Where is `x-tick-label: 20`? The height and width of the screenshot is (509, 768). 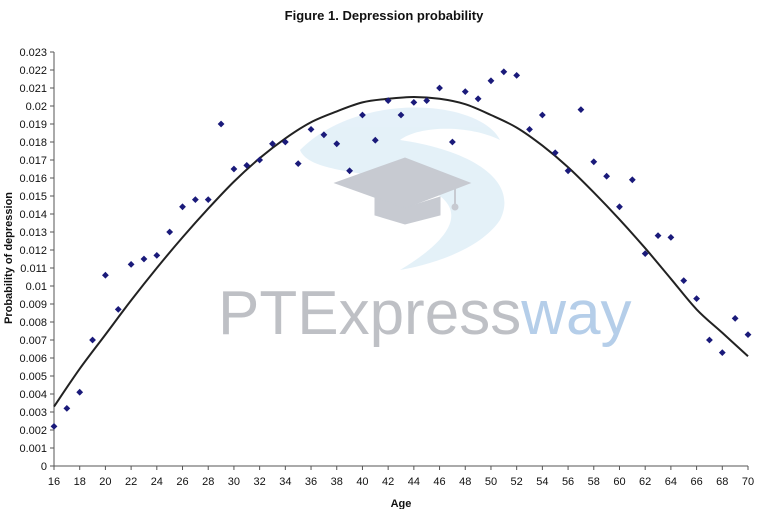 x-tick-label: 20 is located at coordinates (105, 482).